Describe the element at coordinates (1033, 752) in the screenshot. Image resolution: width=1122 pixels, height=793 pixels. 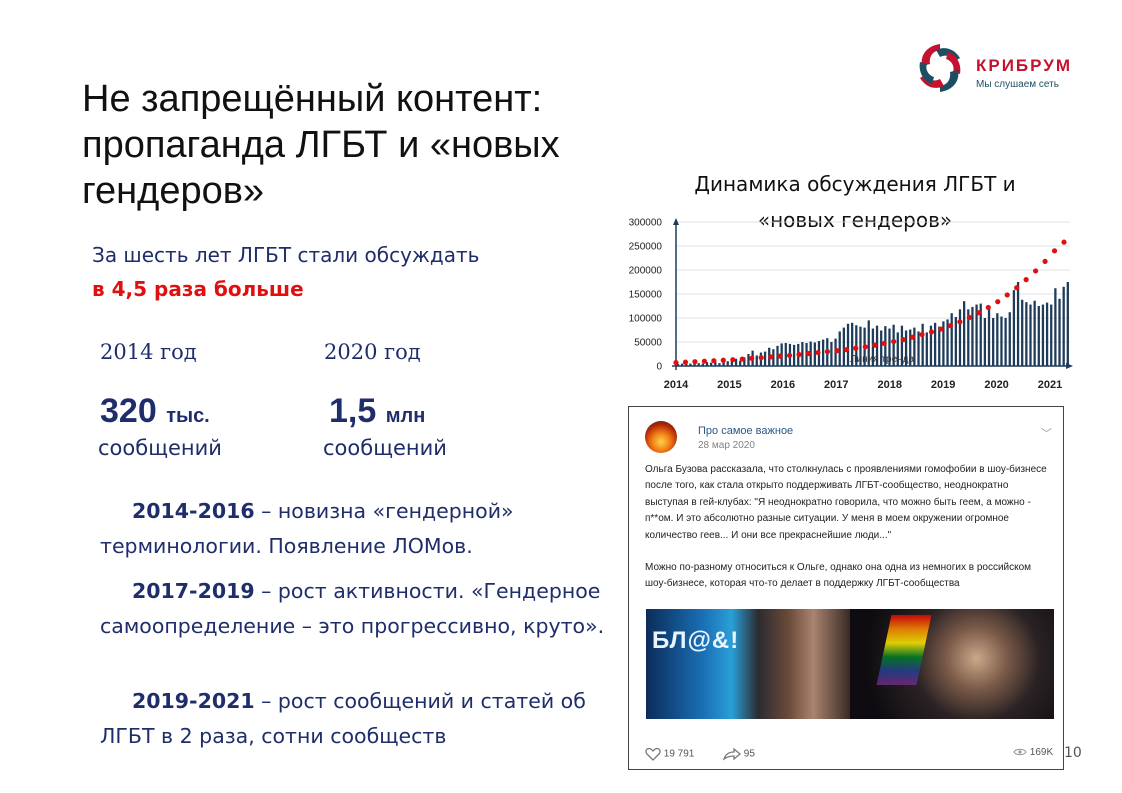
I see `views-indicator: 169K` at that location.